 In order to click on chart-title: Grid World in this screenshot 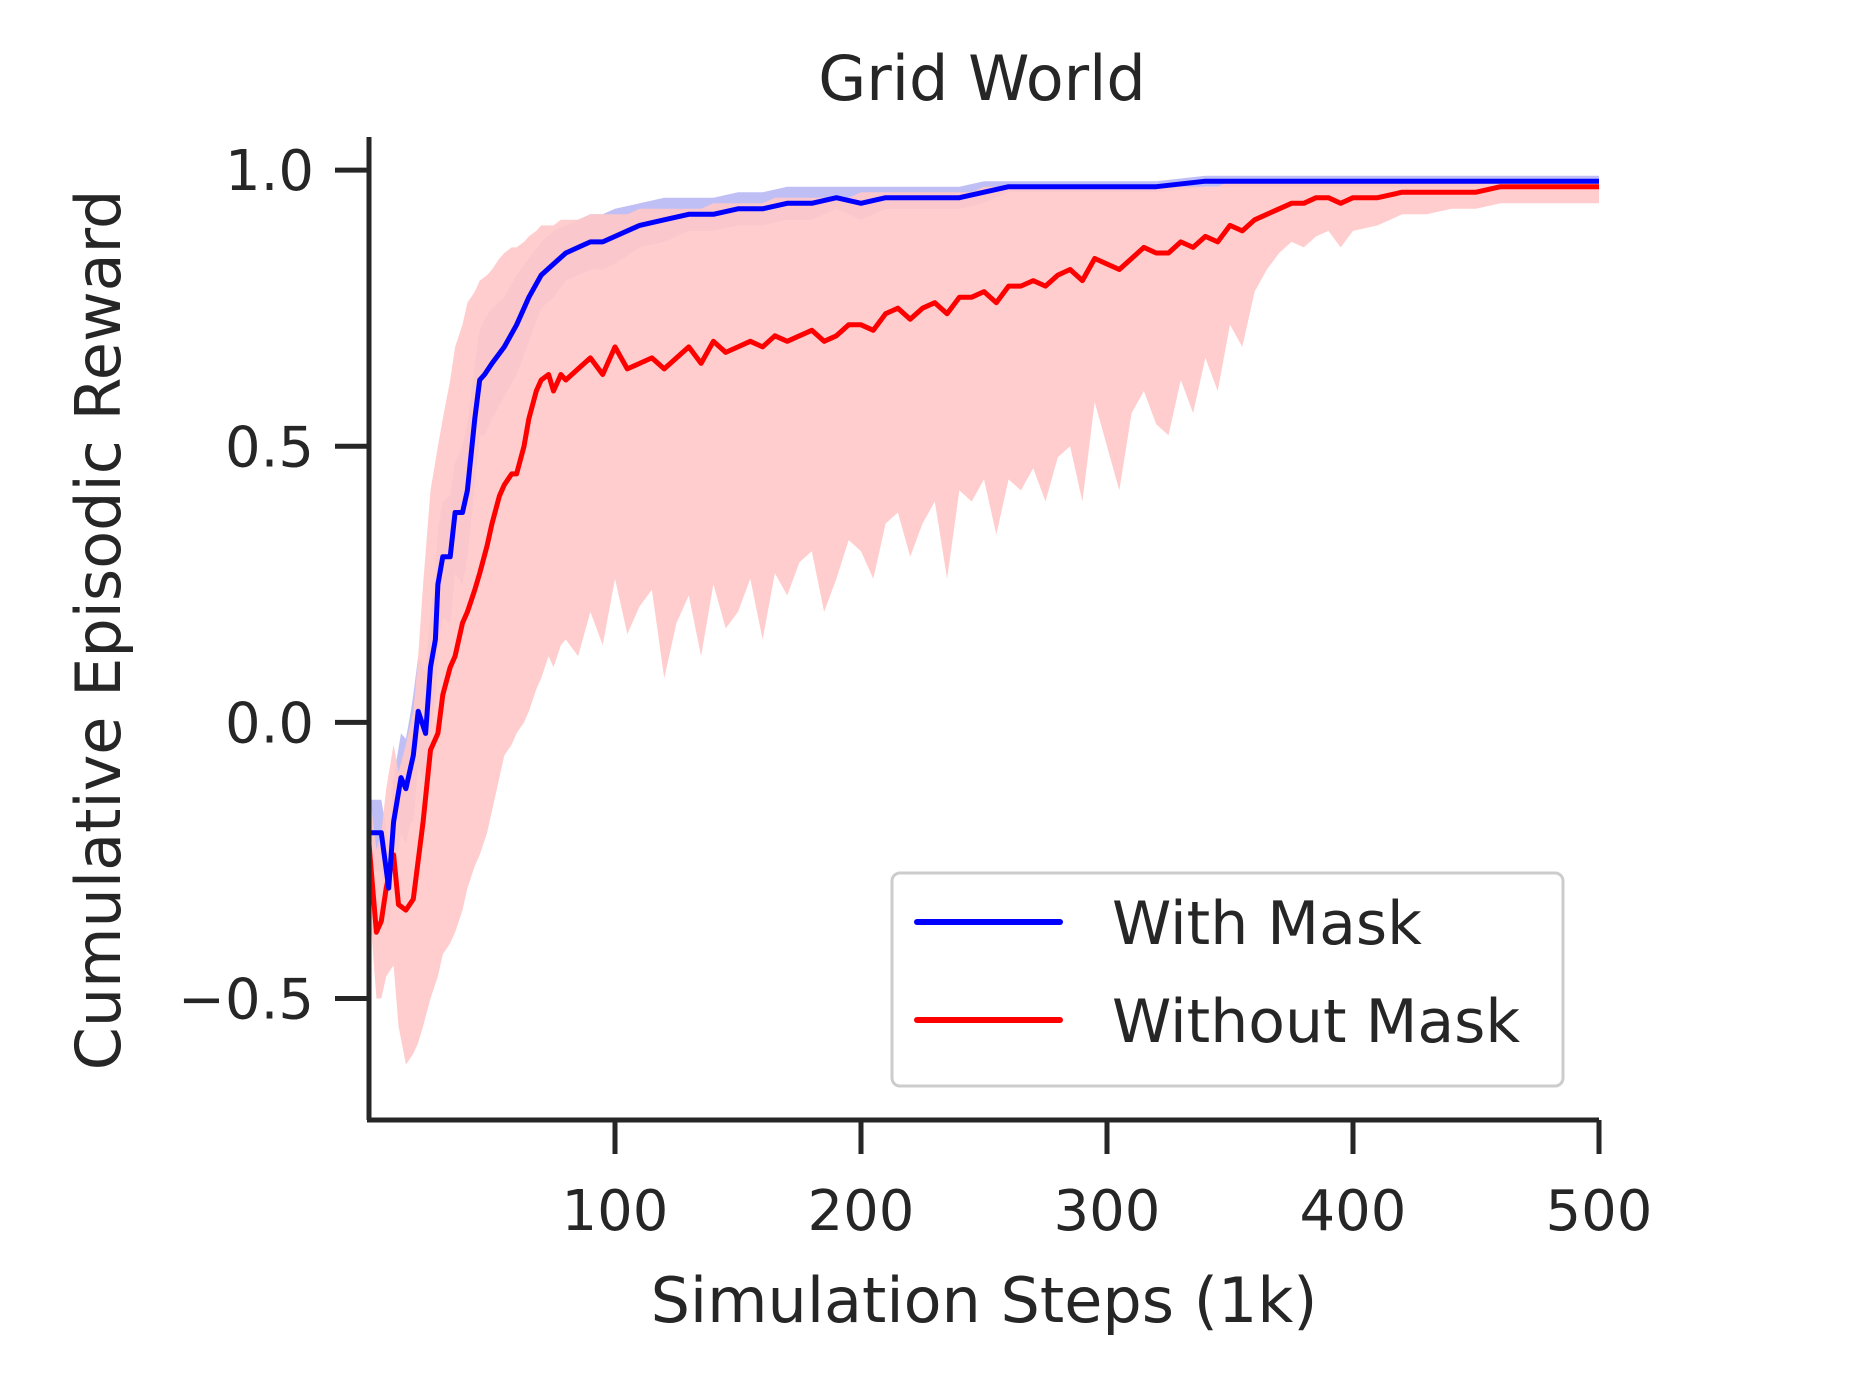, I will do `click(982, 78)`.